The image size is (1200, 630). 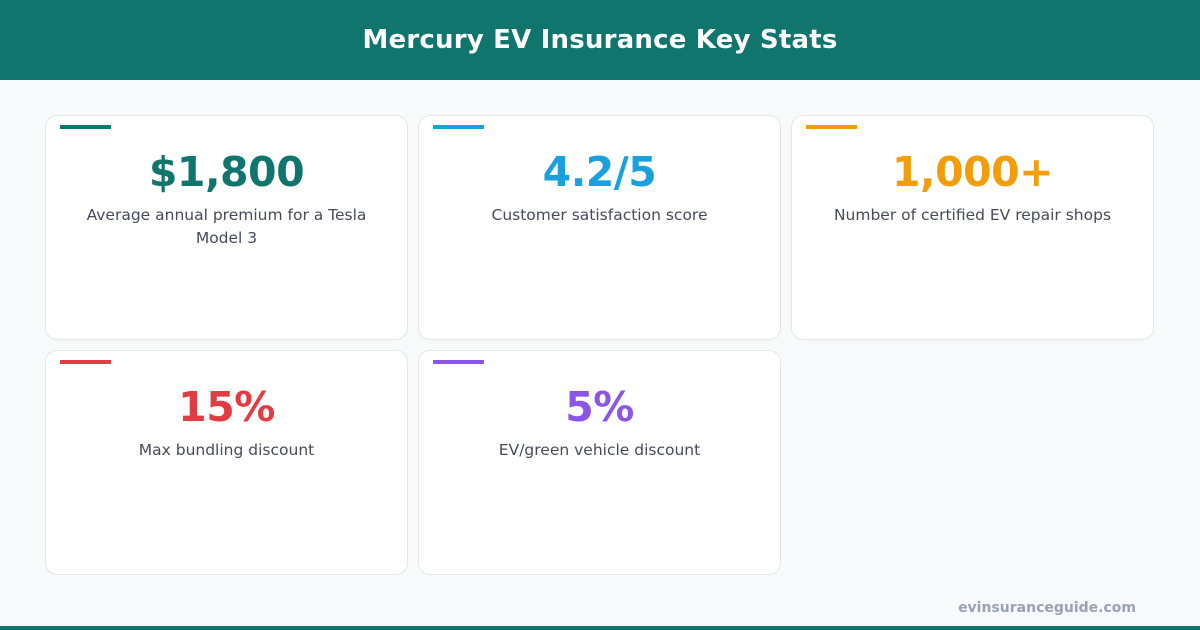 I want to click on stat-label: Max bundling discount, so click(x=226, y=450).